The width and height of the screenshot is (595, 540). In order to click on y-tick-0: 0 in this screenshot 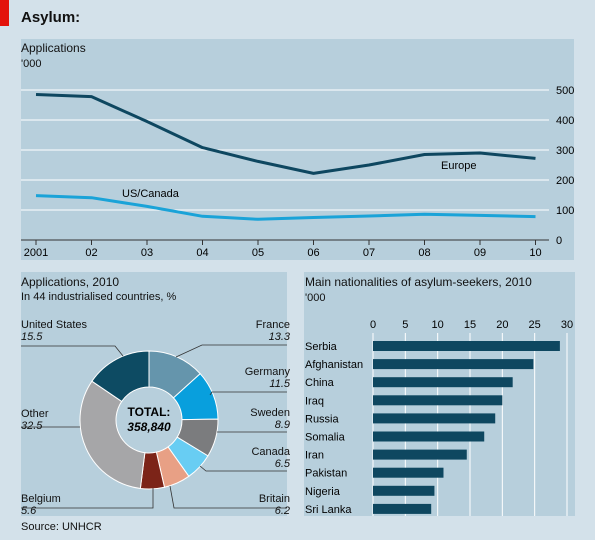, I will do `click(559, 241)`.